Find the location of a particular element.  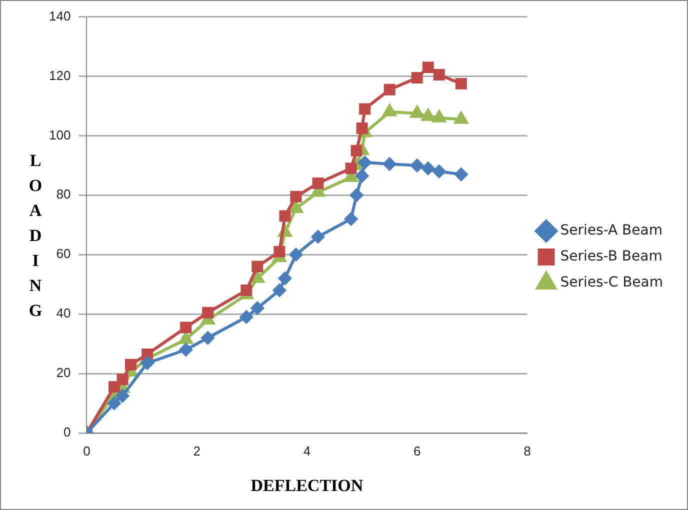

y-tick-label: 140 is located at coordinates (59, 16).